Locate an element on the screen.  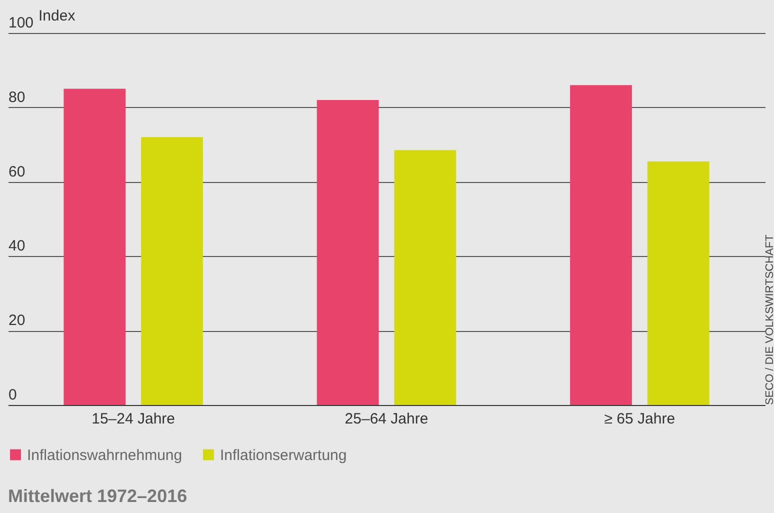
y-tick-label: 80 is located at coordinates (17, 97).